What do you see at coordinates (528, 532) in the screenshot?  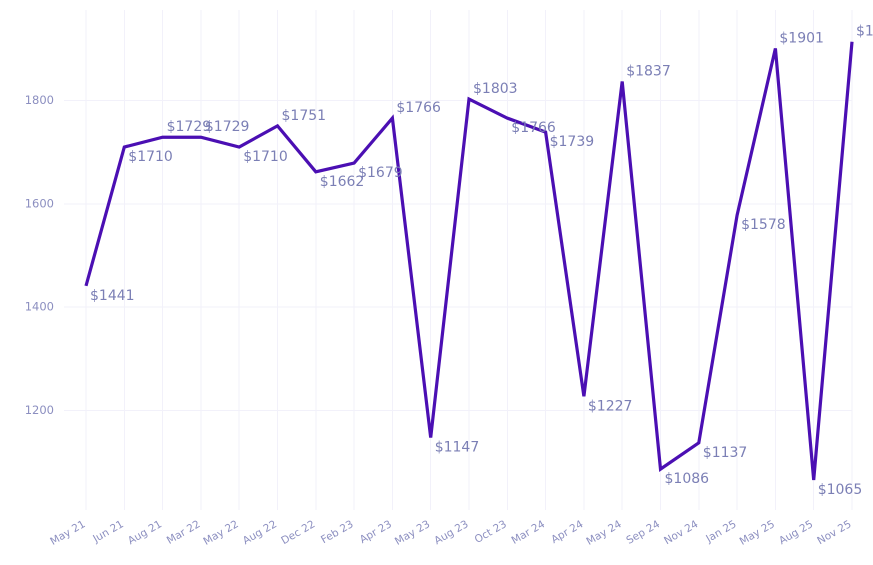 I see `x-tick-label: Mar 24` at bounding box center [528, 532].